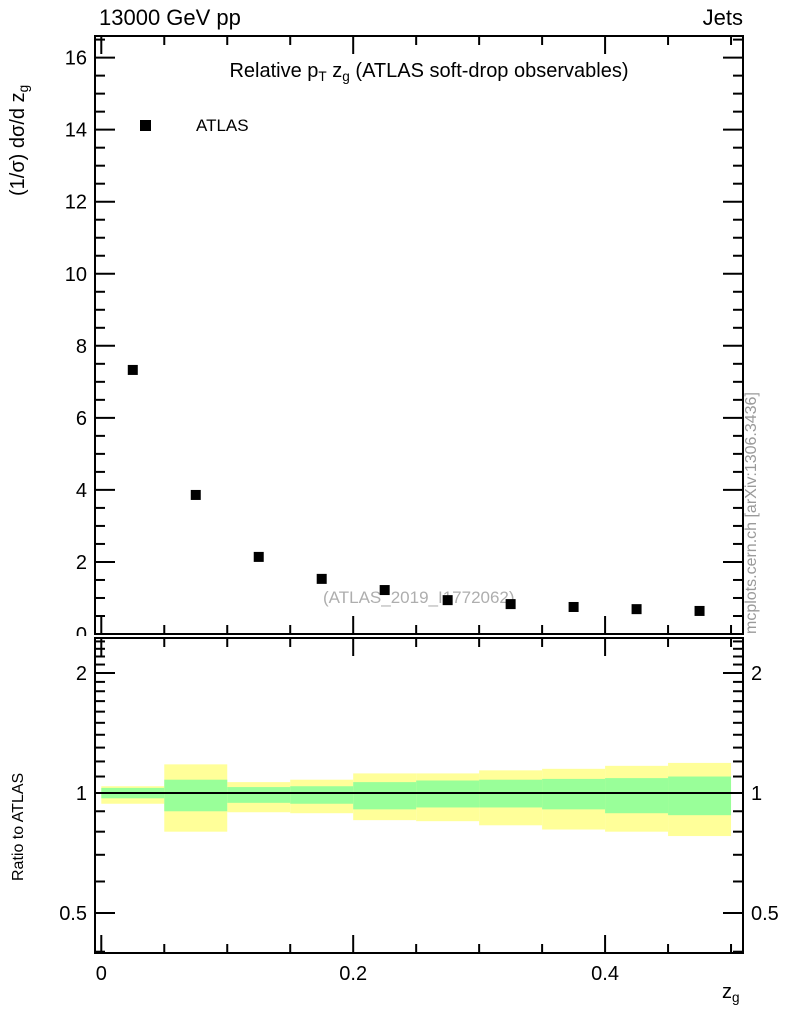 The width and height of the screenshot is (786, 1024). What do you see at coordinates (81, 347) in the screenshot?
I see `main-y-tick-label: 8` at bounding box center [81, 347].